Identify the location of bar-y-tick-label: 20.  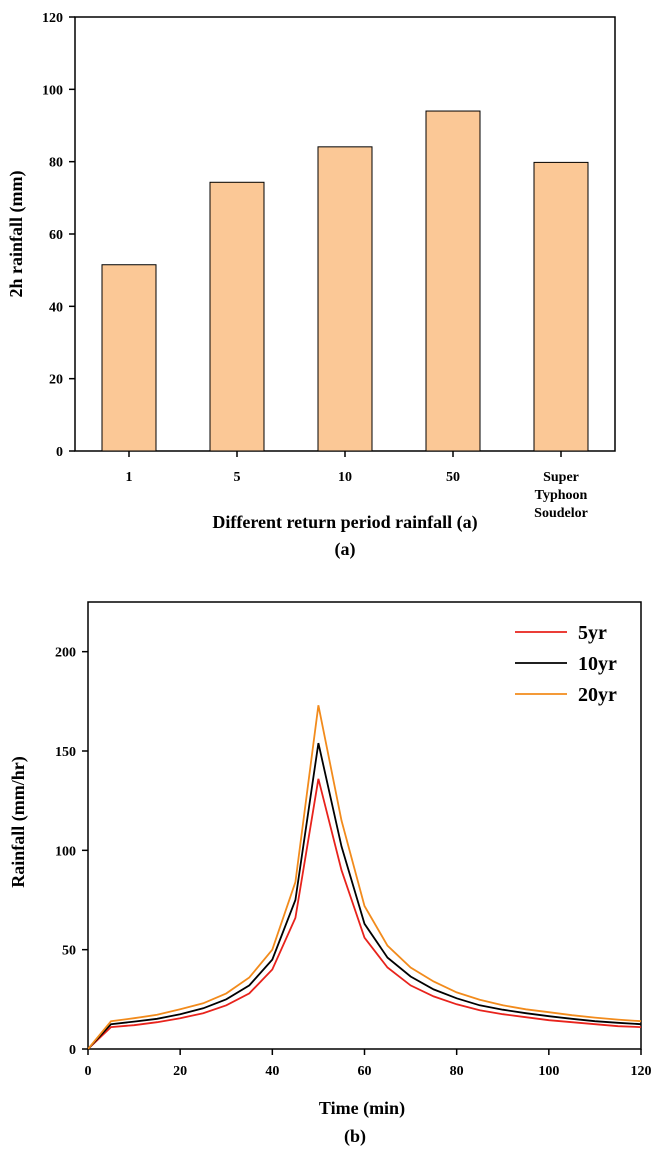
(56, 380).